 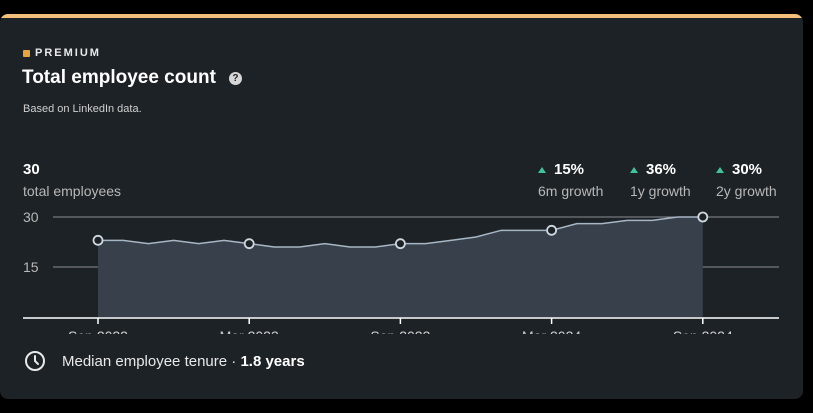 What do you see at coordinates (401, 16) in the screenshot?
I see `premium-accent-bar` at bounding box center [401, 16].